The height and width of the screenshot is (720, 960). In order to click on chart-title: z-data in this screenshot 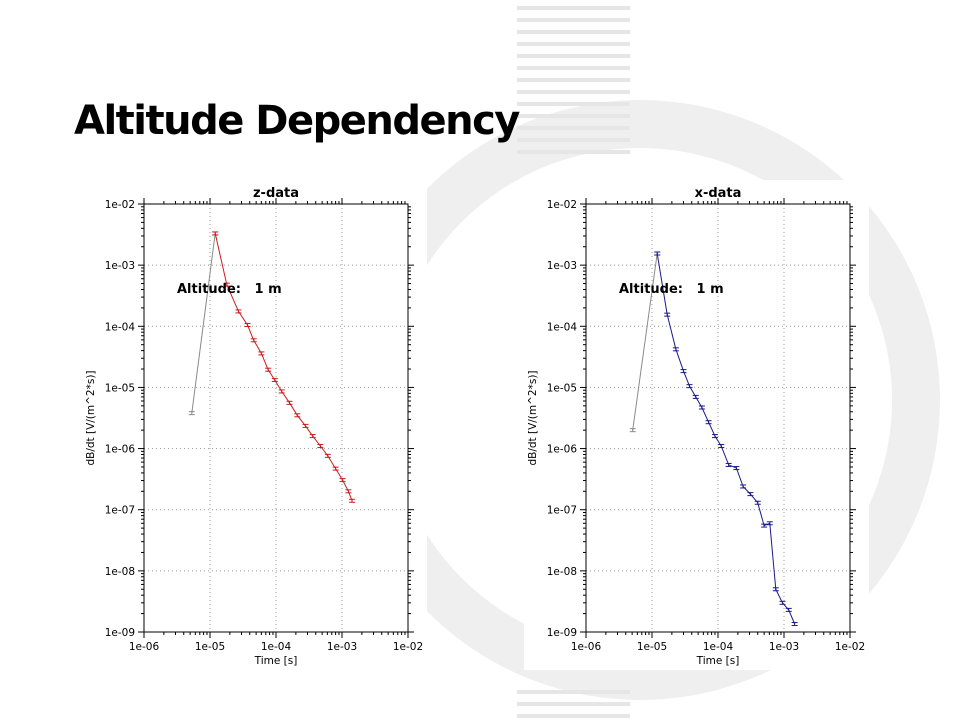, I will do `click(276, 193)`.